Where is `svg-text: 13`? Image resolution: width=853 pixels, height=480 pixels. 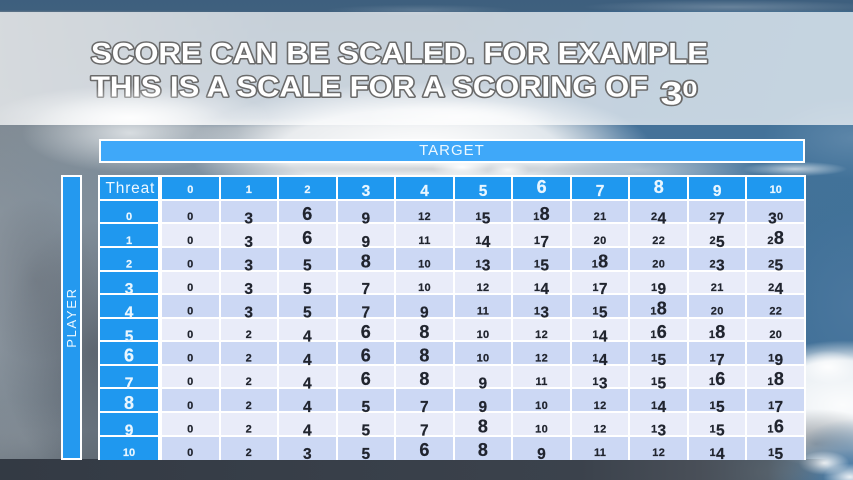 svg-text: 13 is located at coordinates (541, 313).